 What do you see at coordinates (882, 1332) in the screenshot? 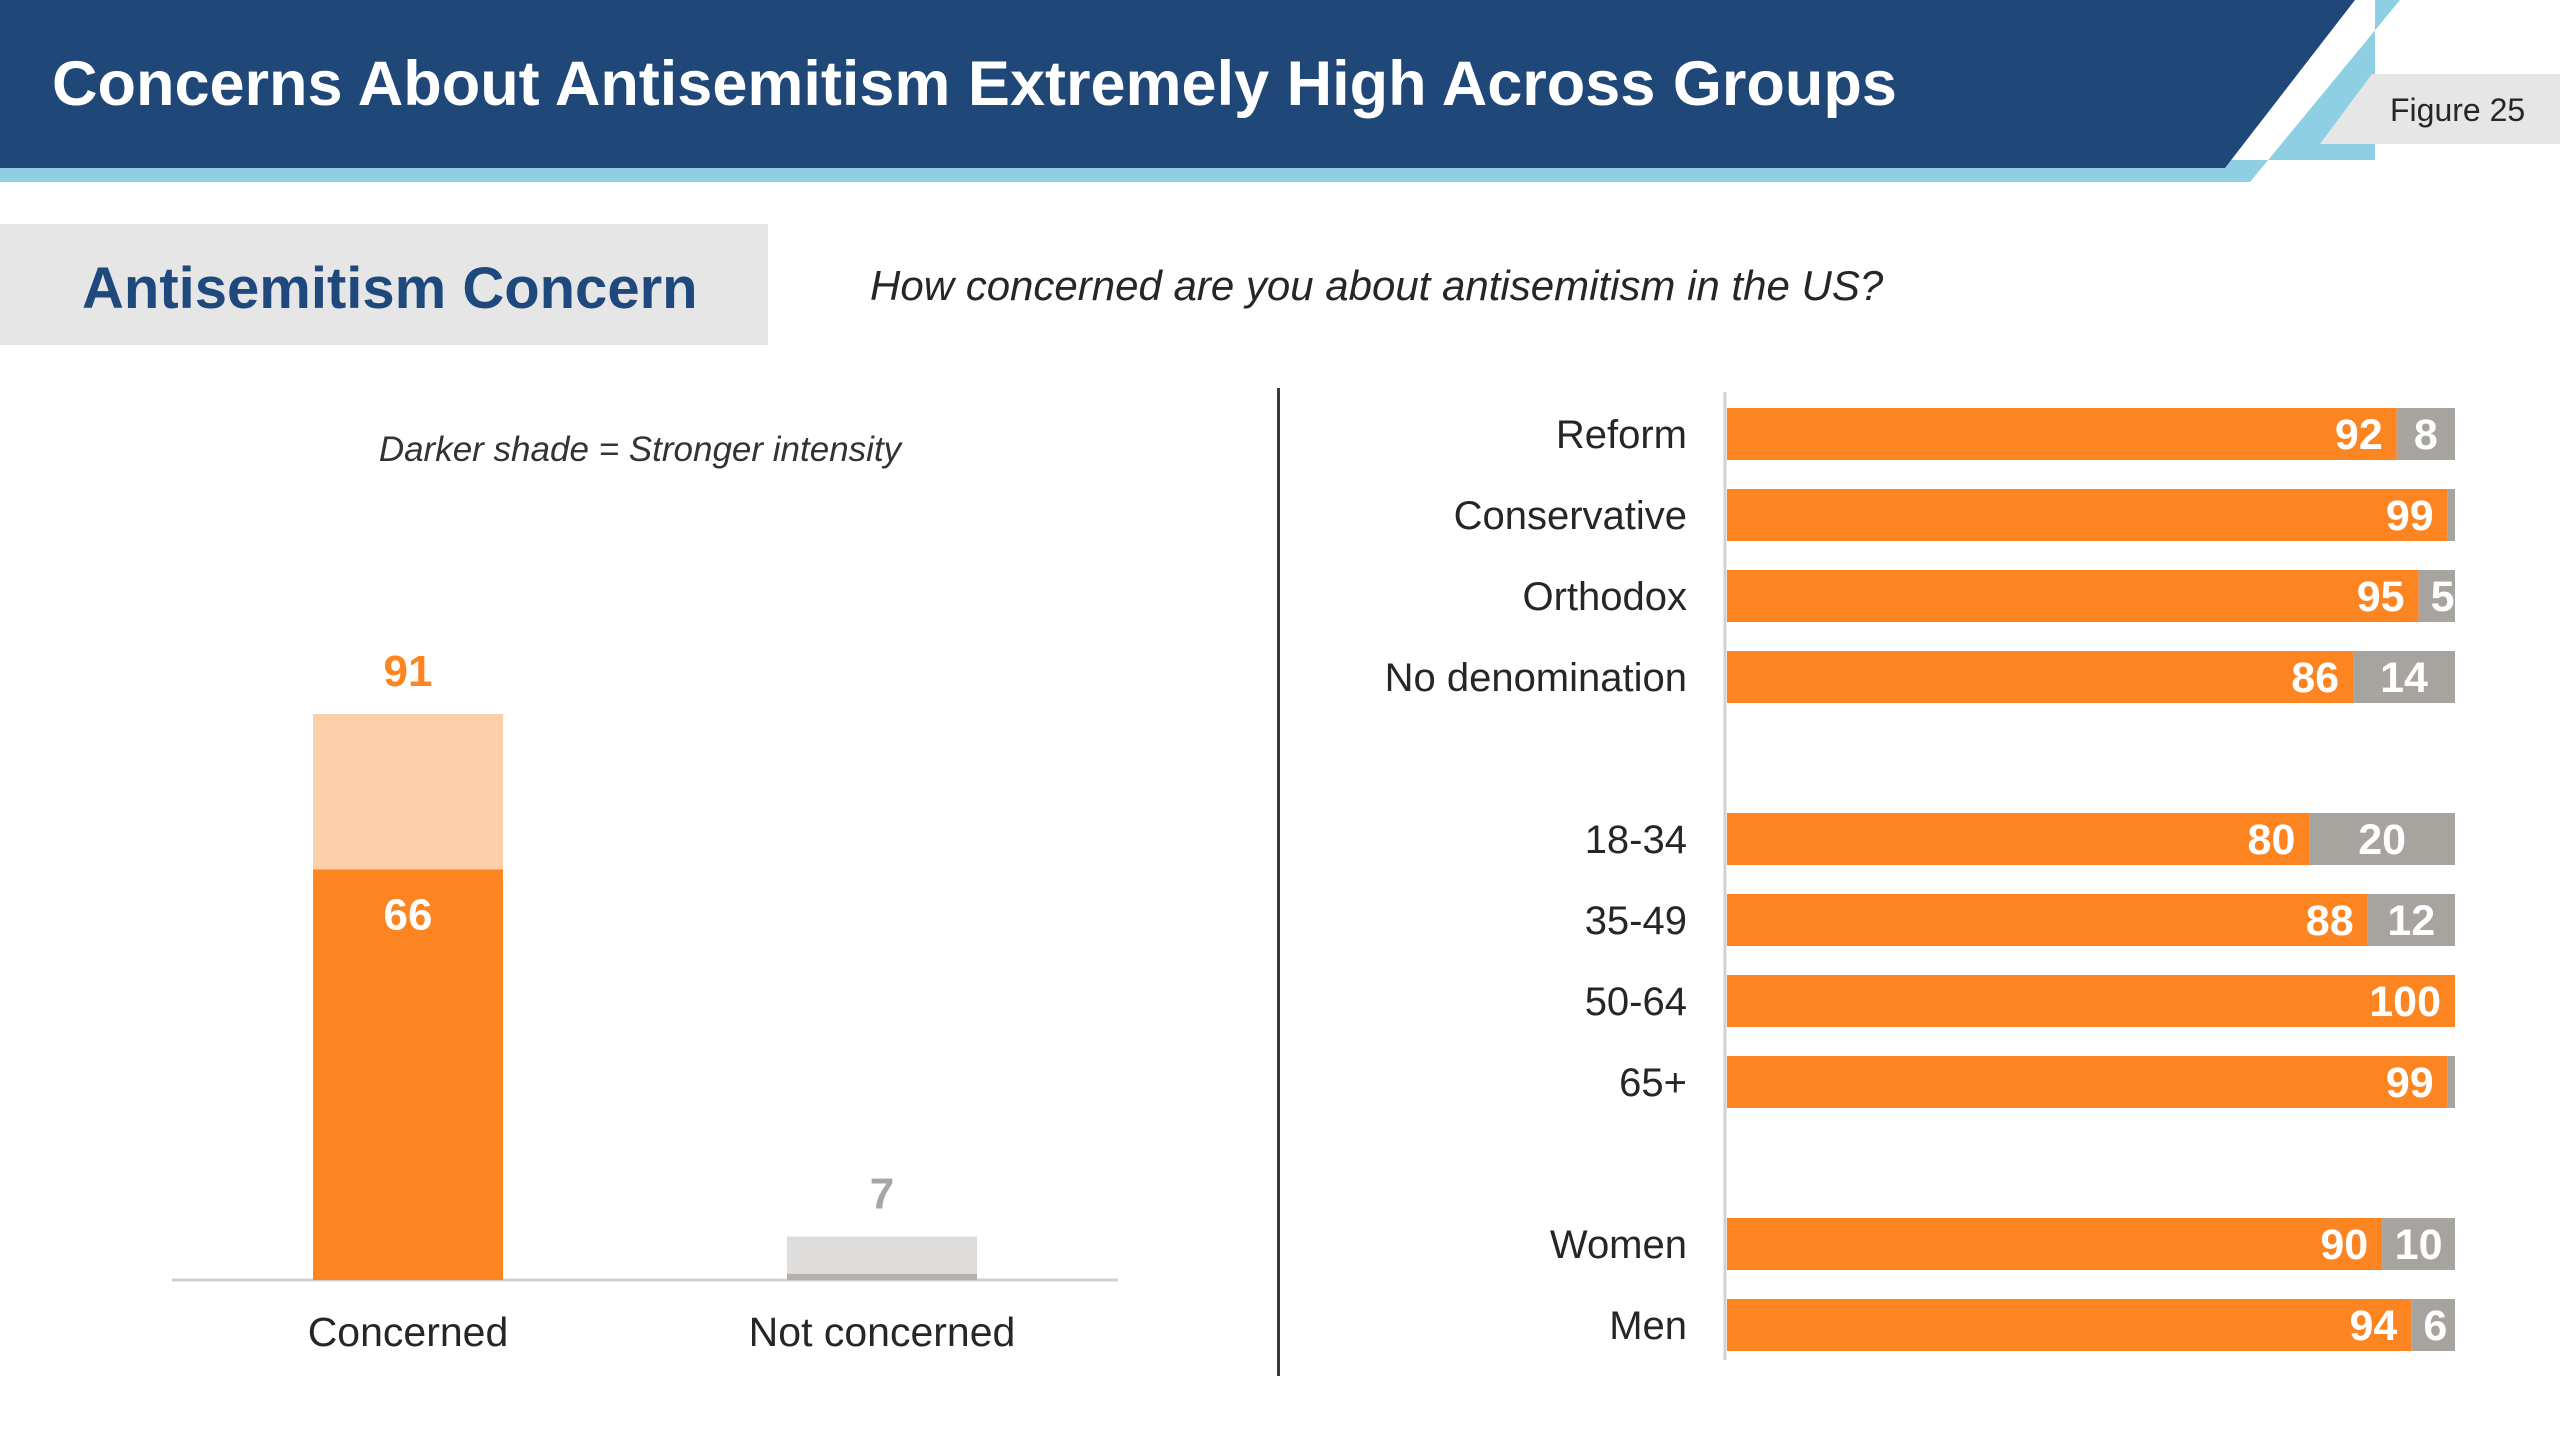
I see `category-label: Not concerned` at bounding box center [882, 1332].